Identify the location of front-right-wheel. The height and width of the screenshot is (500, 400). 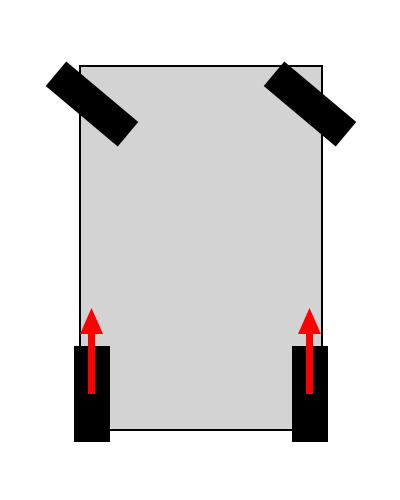
(310, 104).